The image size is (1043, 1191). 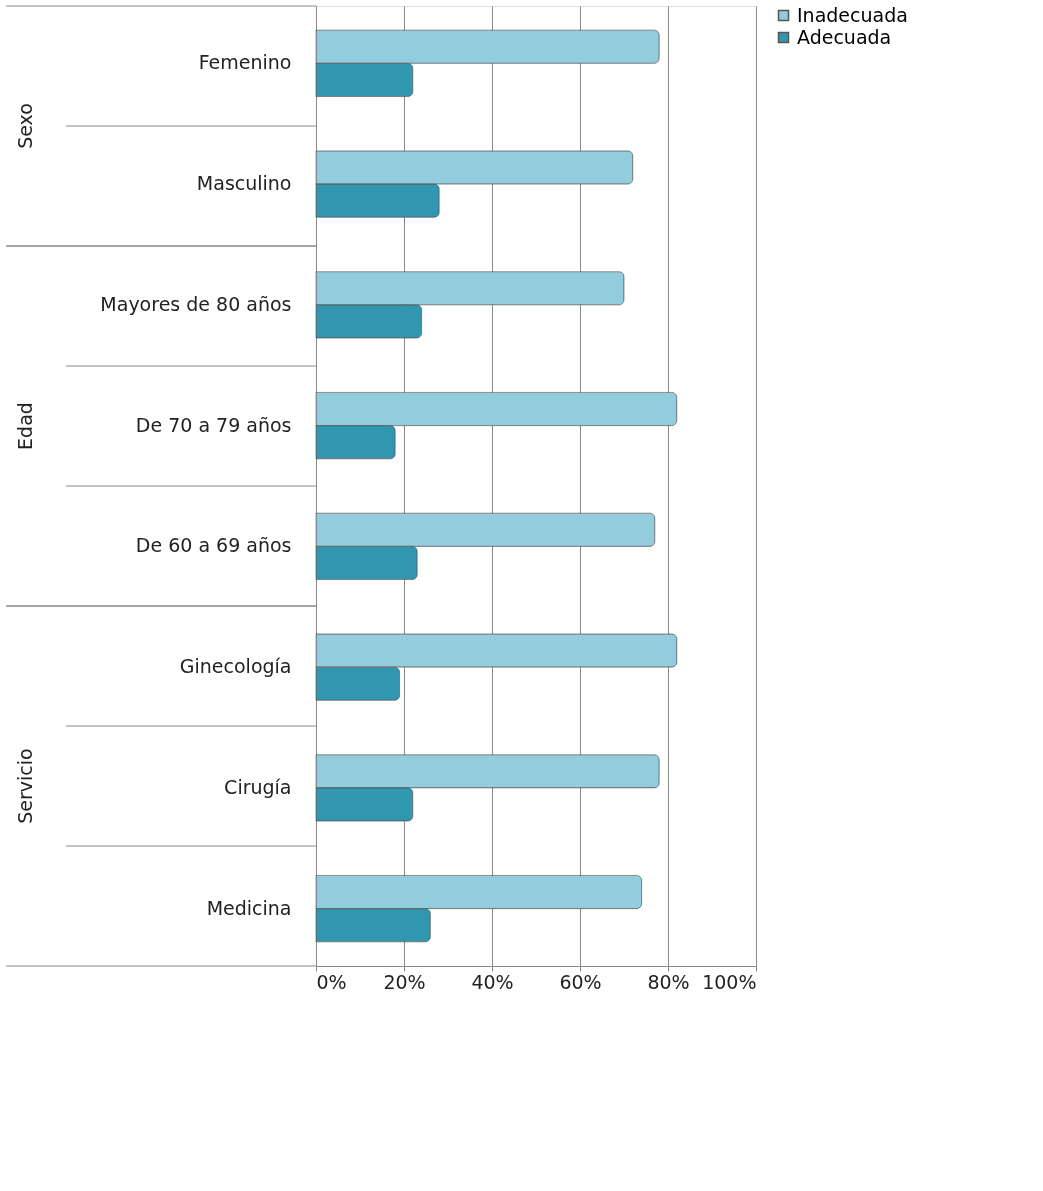 I want to click on text: Edad, so click(x=25, y=426).